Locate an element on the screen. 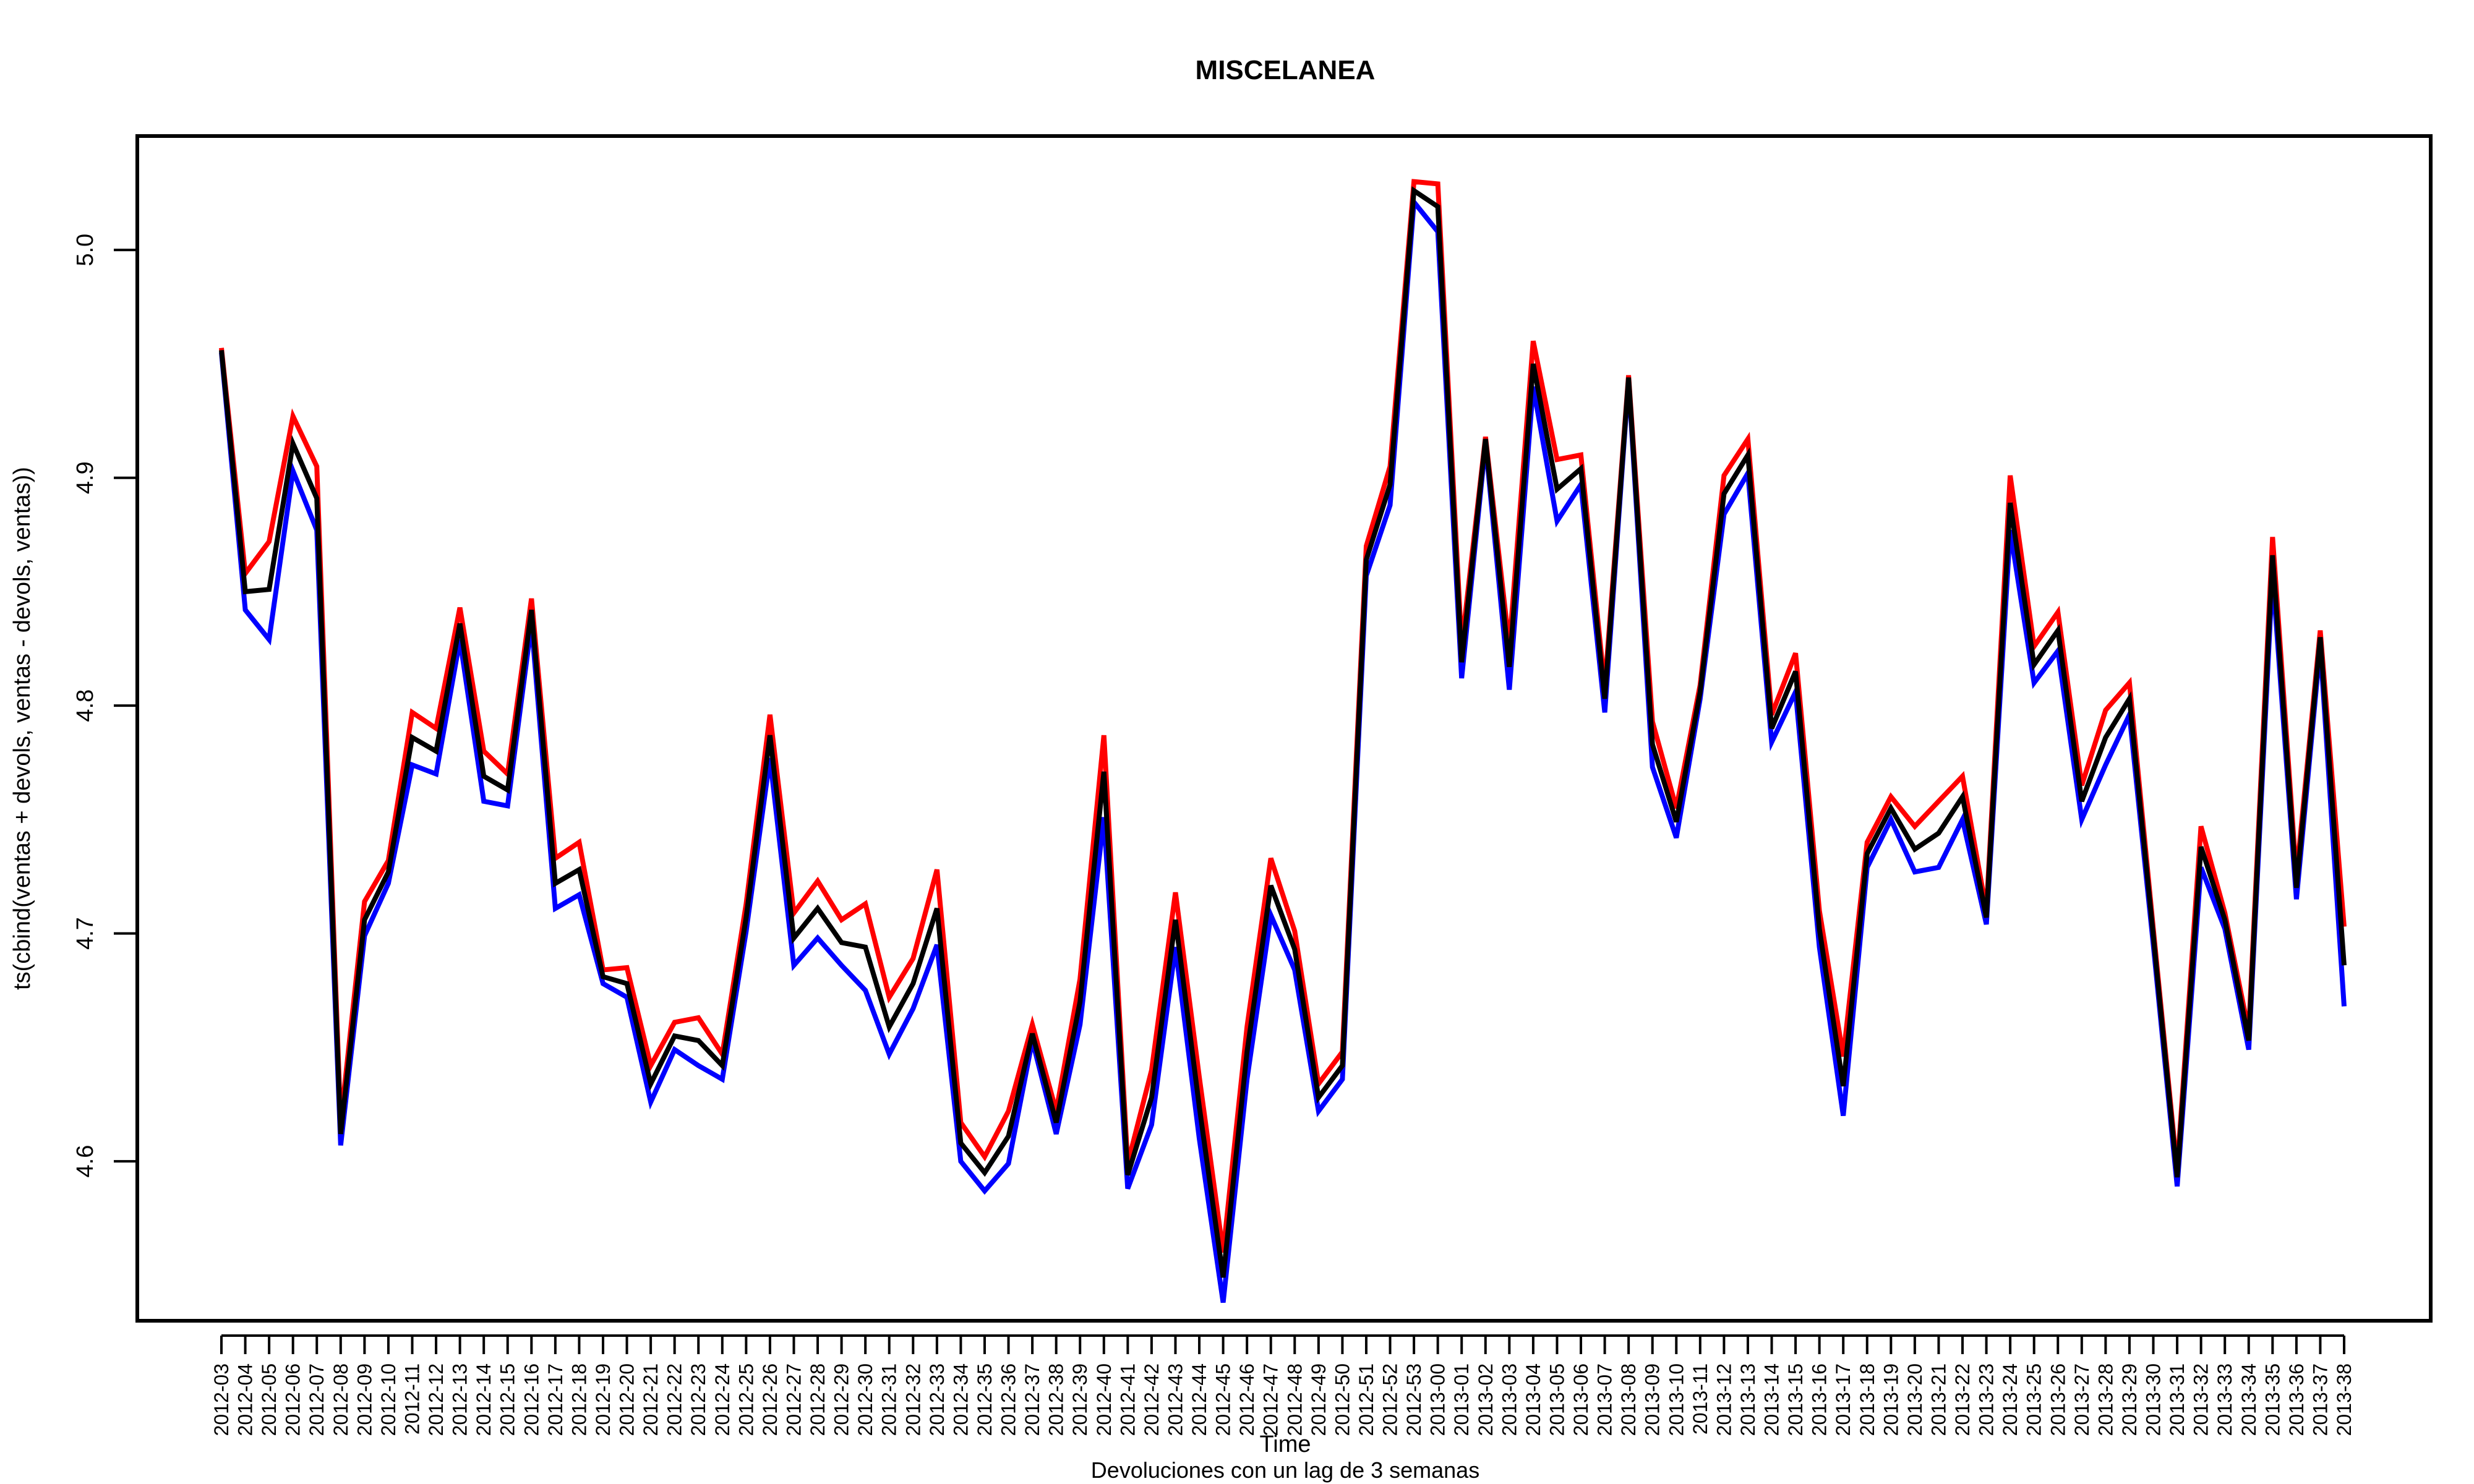 The image size is (2474, 1484). x-tick-label: 2012-17 is located at coordinates (555, 1399).